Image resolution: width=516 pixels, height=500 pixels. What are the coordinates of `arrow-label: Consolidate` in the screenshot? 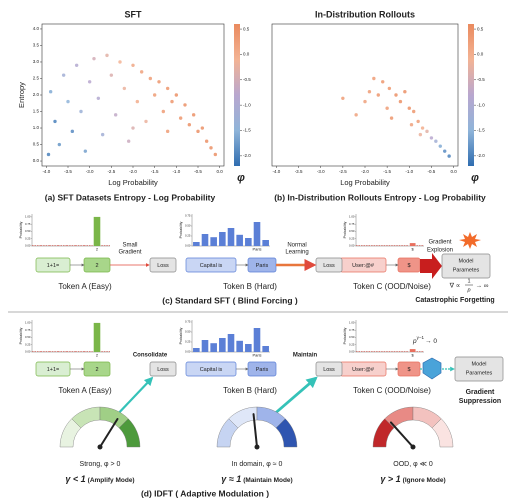 It's located at (150, 356).